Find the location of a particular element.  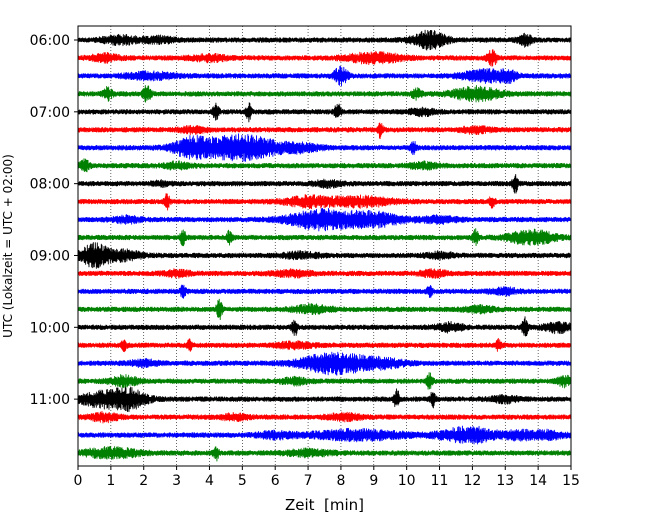

x-tick-label: 10 is located at coordinates (407, 481).